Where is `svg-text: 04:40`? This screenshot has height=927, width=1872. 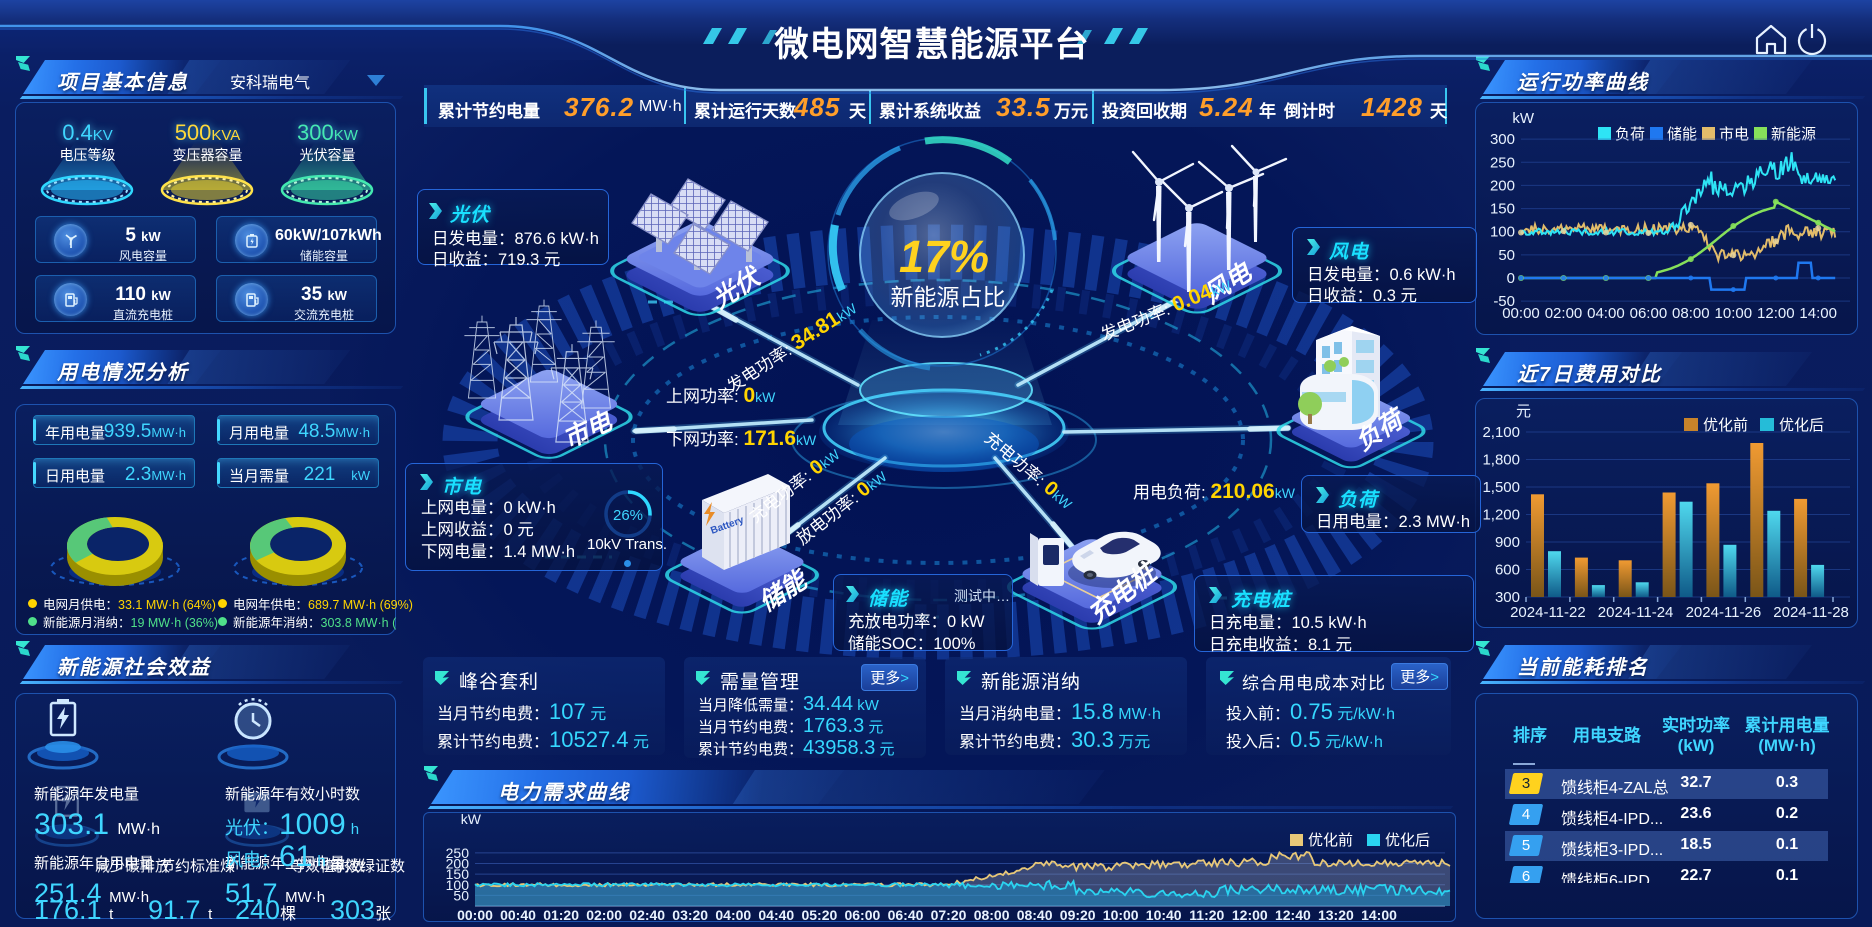
svg-text: 04:40 is located at coordinates (776, 914).